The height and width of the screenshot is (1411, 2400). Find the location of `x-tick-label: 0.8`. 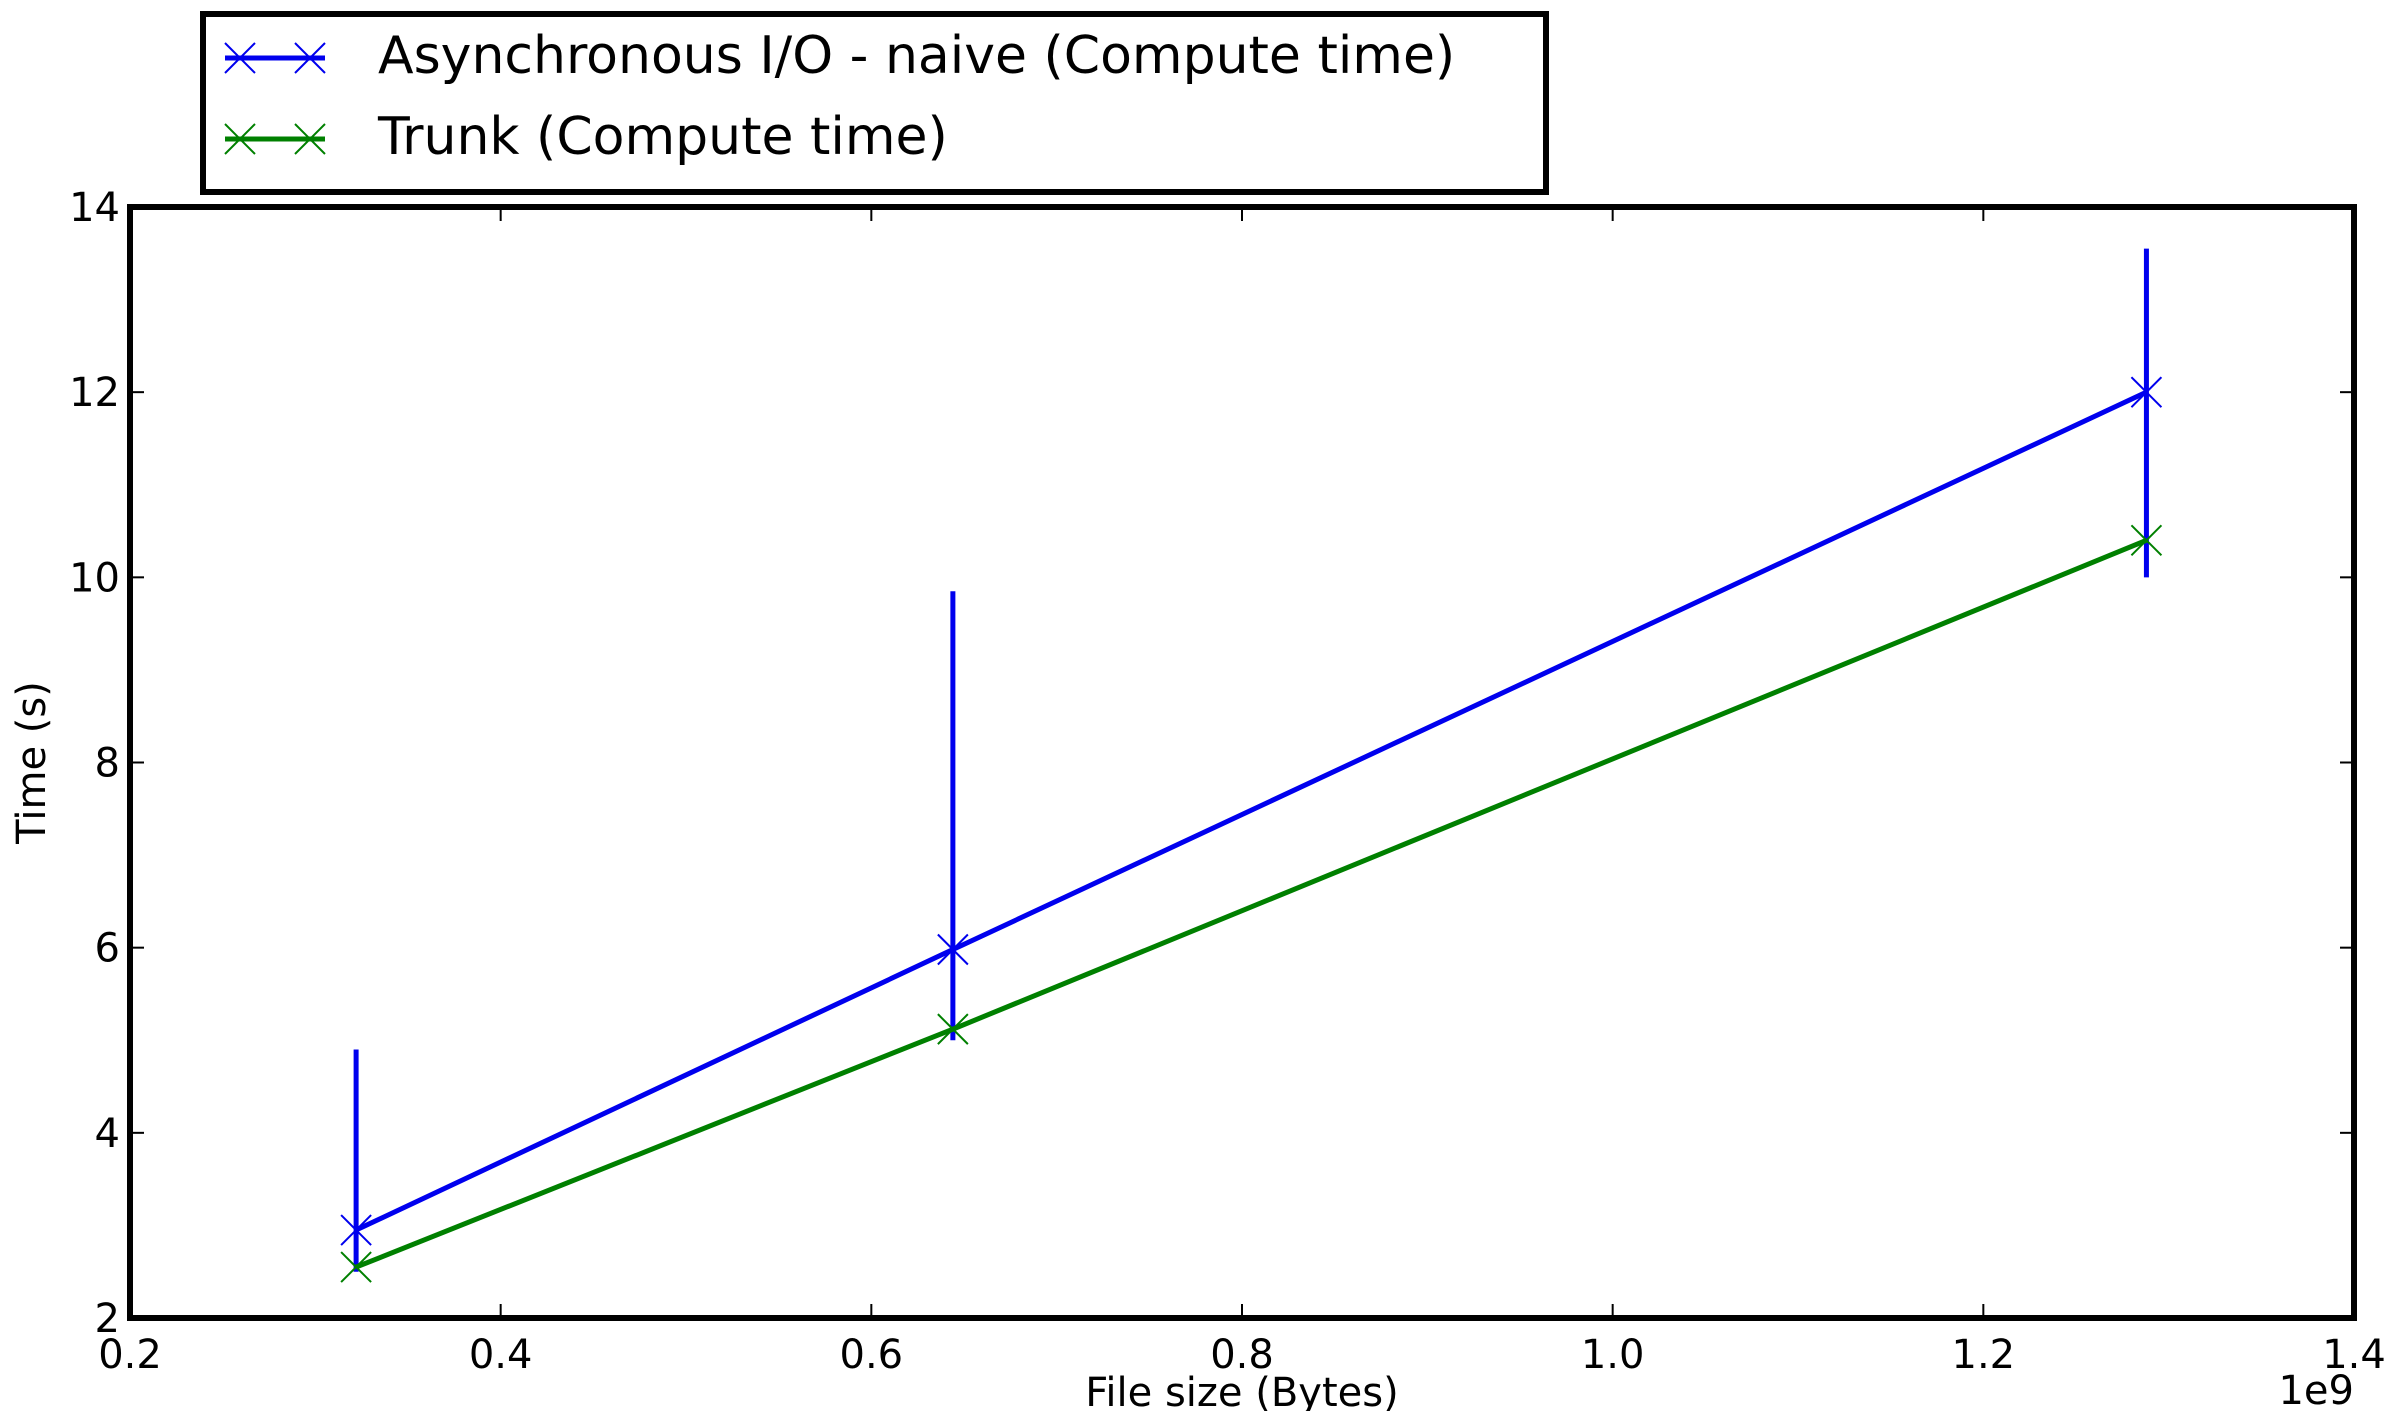

x-tick-label: 0.8 is located at coordinates (1242, 1355).